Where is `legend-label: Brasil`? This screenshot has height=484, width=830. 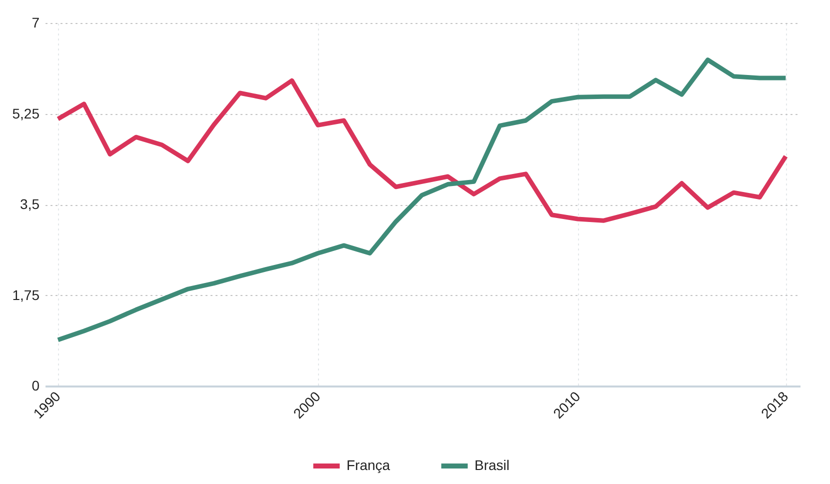 legend-label: Brasil is located at coordinates (492, 465).